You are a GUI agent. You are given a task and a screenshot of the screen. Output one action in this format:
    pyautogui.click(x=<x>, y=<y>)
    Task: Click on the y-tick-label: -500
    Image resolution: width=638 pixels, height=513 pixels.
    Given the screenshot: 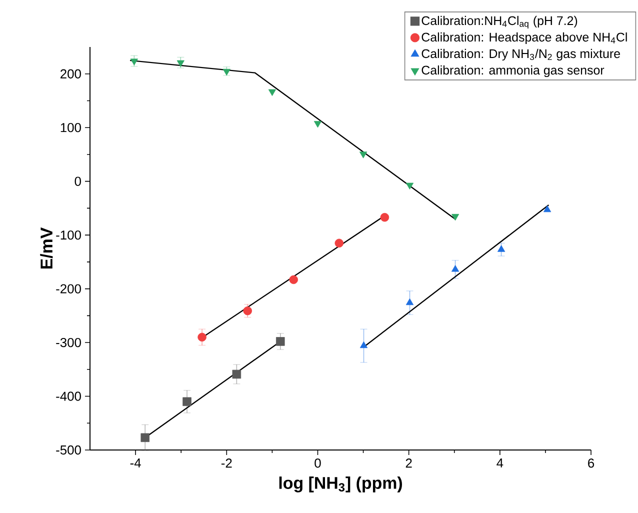 What is the action you would take?
    pyautogui.click(x=68, y=450)
    